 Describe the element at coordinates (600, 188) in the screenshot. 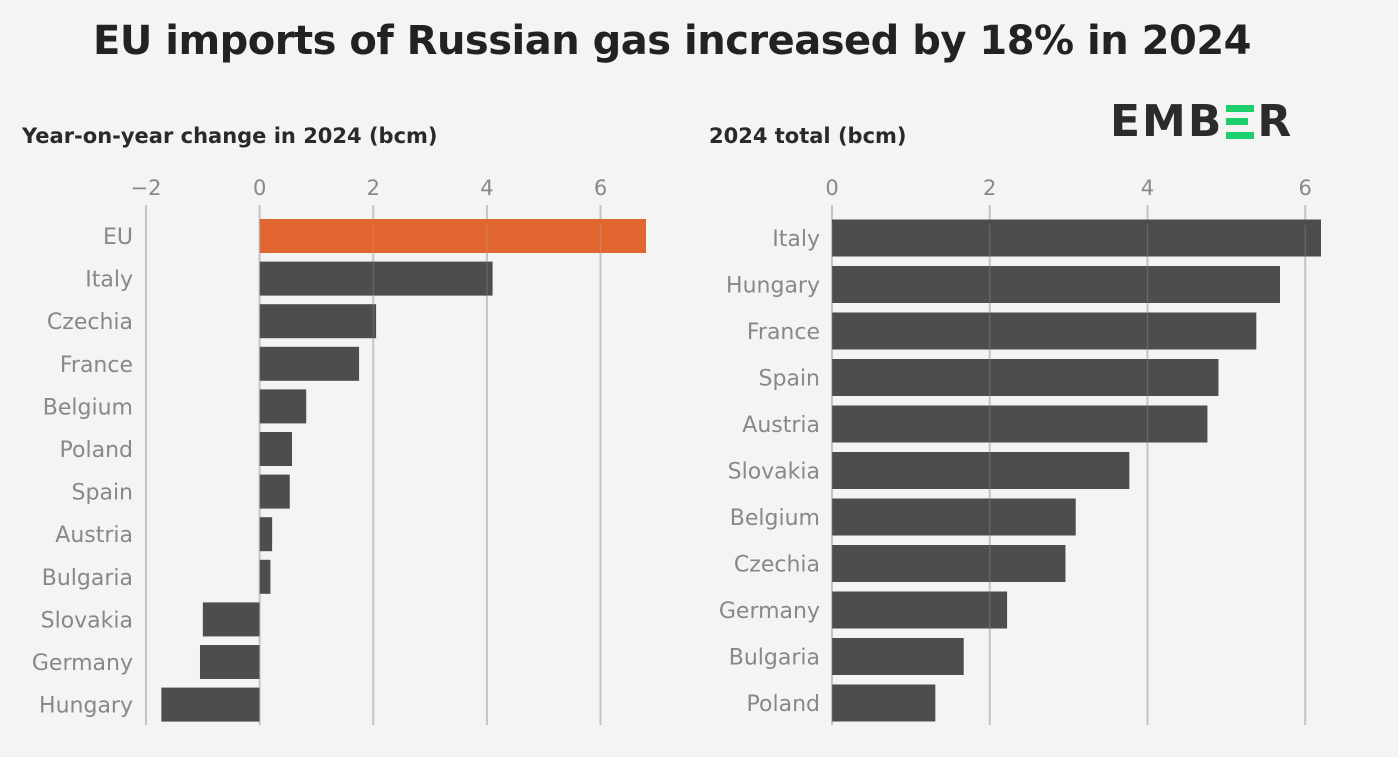

I see `left-x-tick-label: 6` at that location.